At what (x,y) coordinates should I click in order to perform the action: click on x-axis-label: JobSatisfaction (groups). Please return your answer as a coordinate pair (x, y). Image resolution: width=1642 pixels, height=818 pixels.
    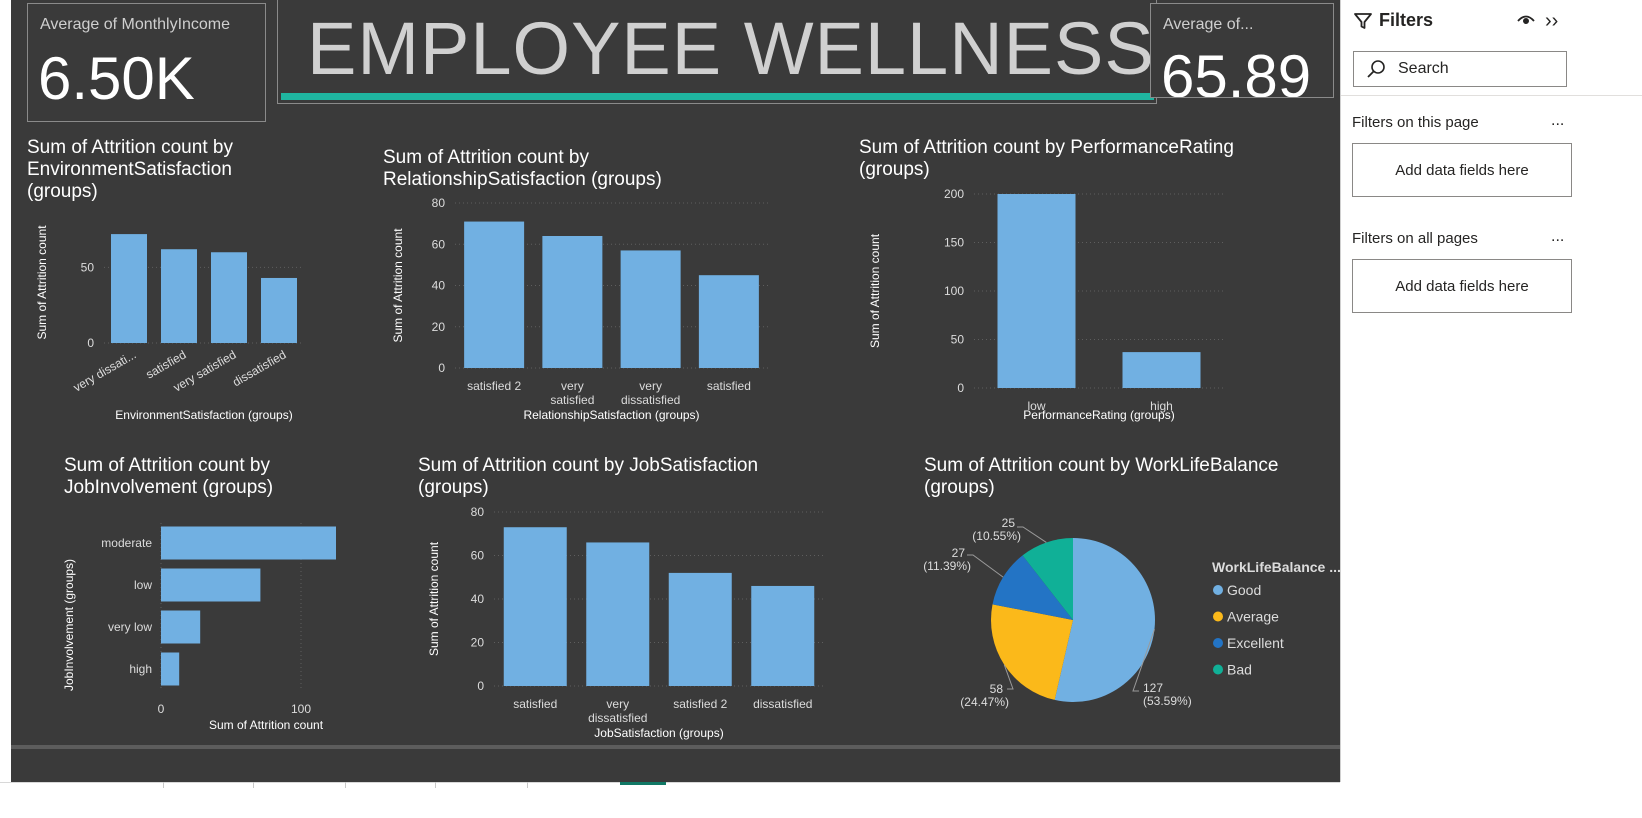
    Looking at the image, I should click on (658, 733).